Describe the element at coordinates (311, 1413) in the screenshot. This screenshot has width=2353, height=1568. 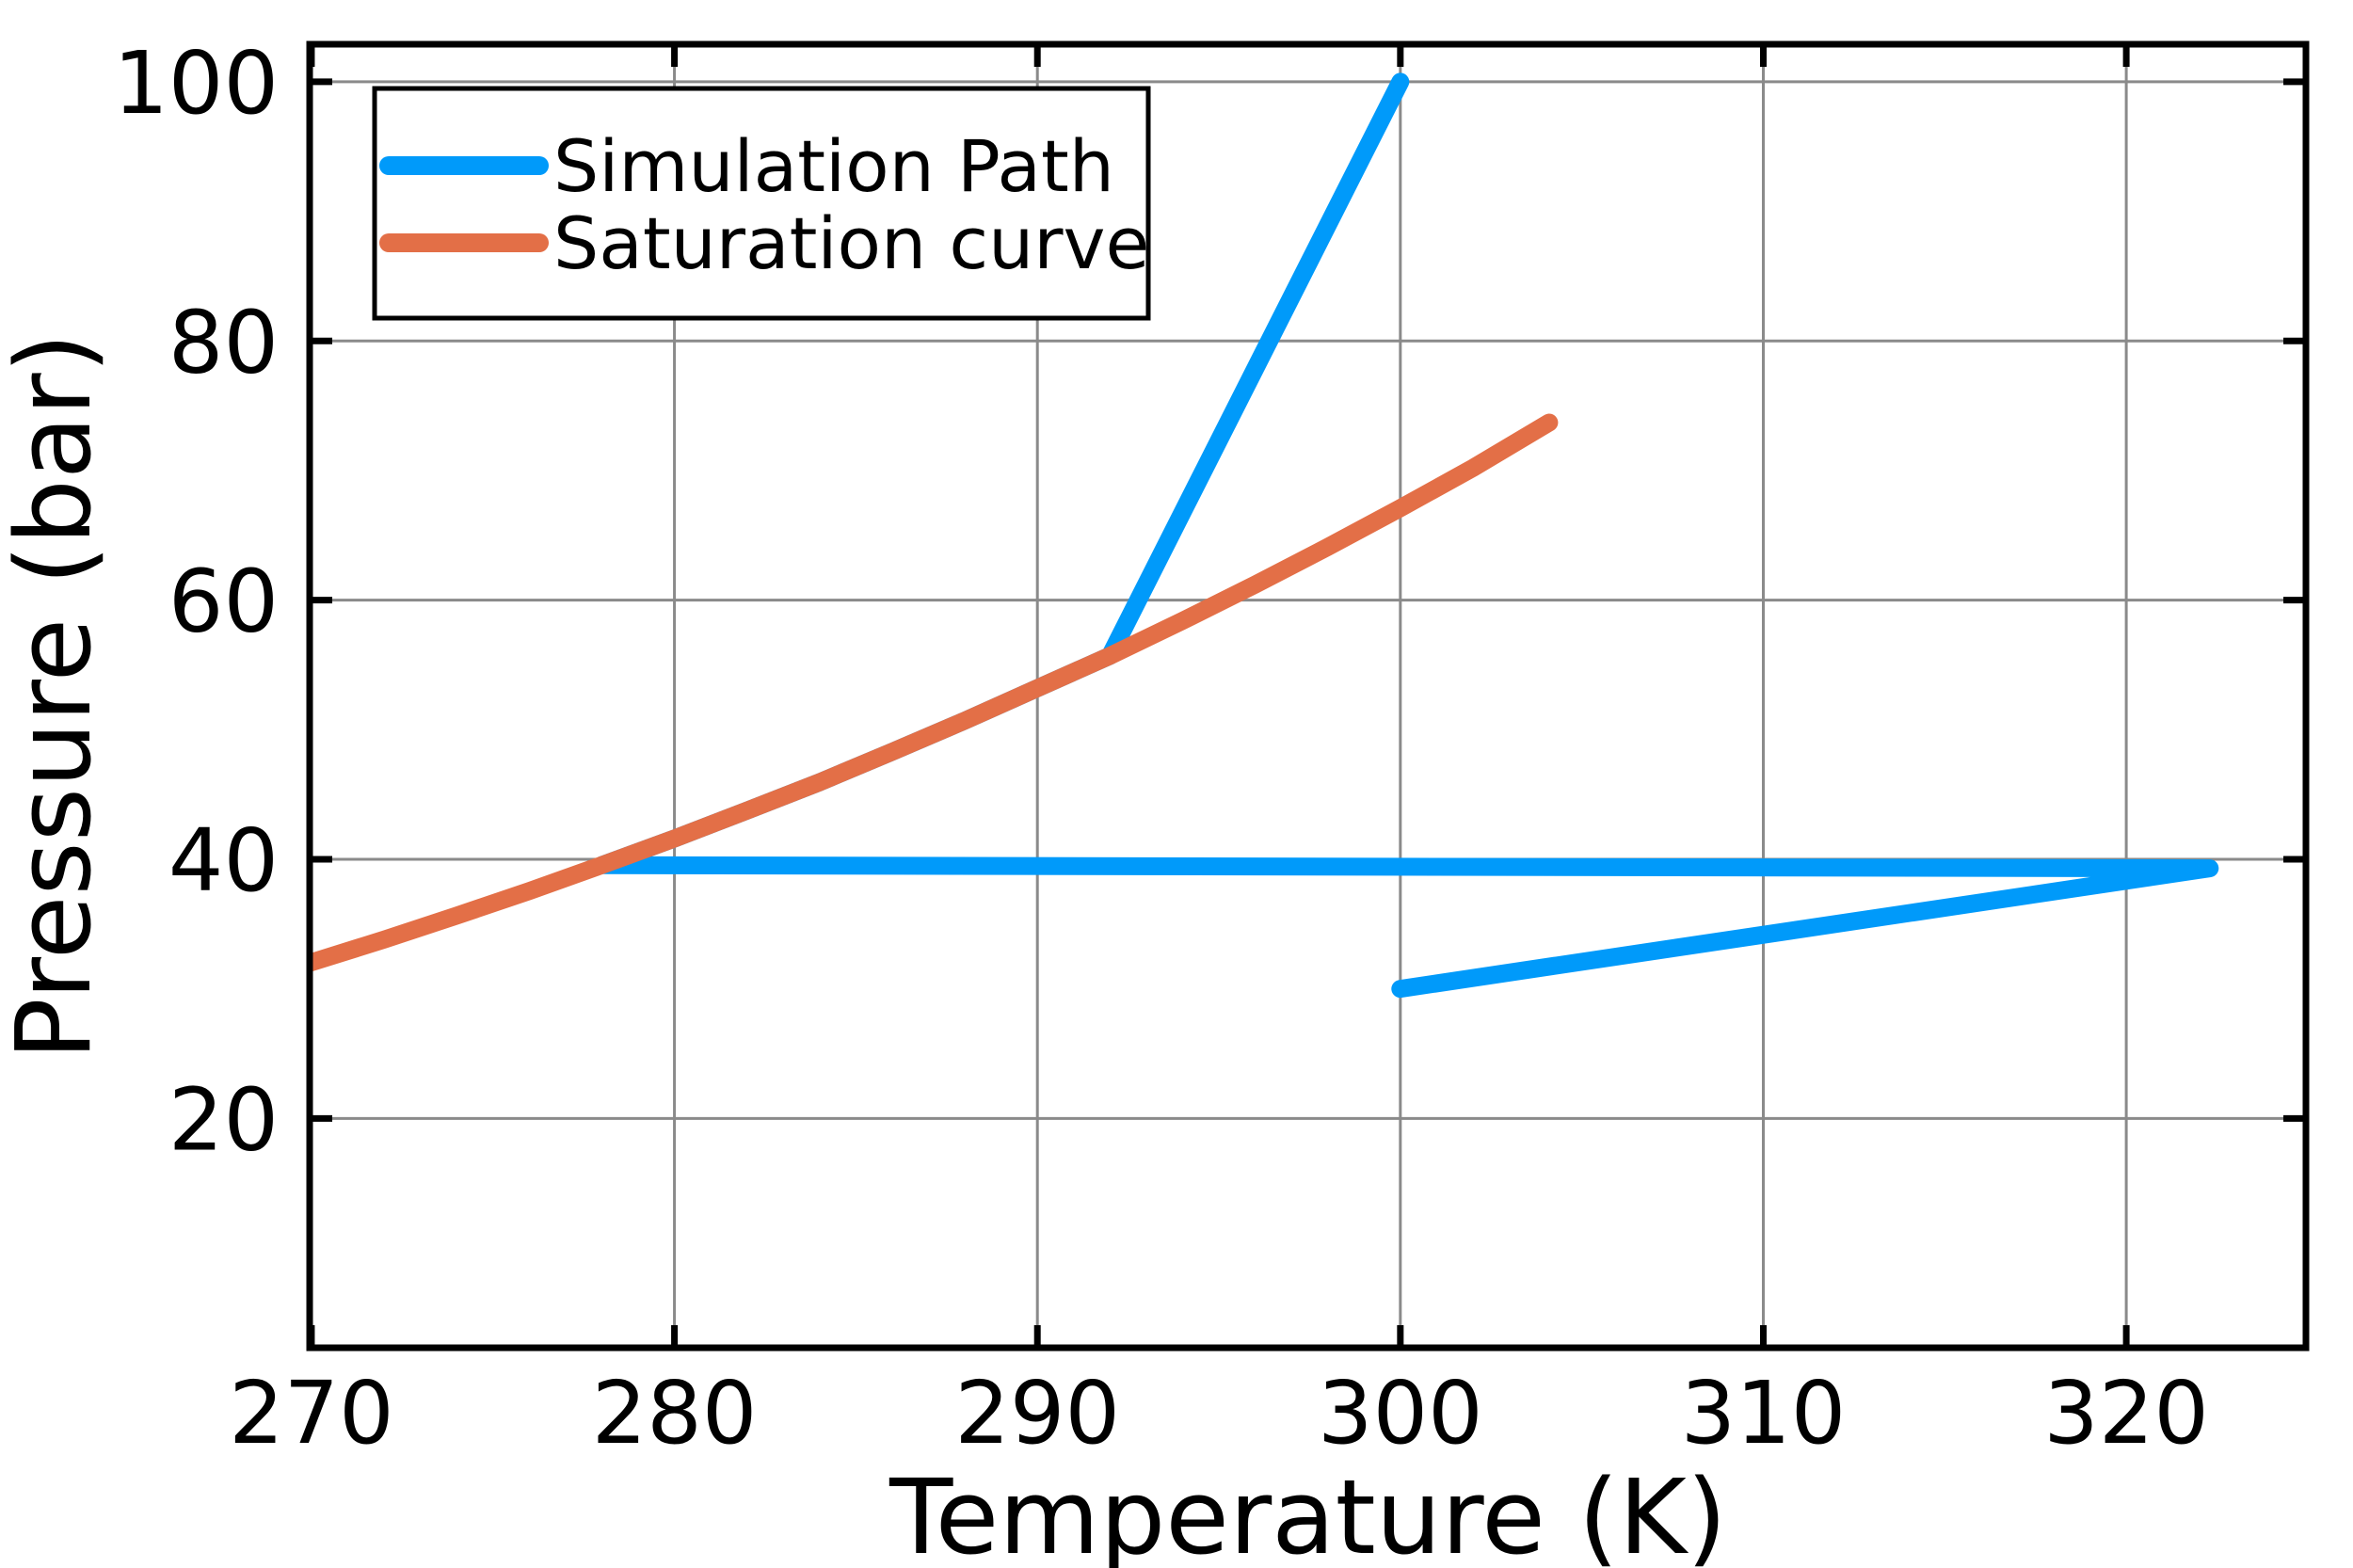
I see `x-tick-label-270: 270` at that location.